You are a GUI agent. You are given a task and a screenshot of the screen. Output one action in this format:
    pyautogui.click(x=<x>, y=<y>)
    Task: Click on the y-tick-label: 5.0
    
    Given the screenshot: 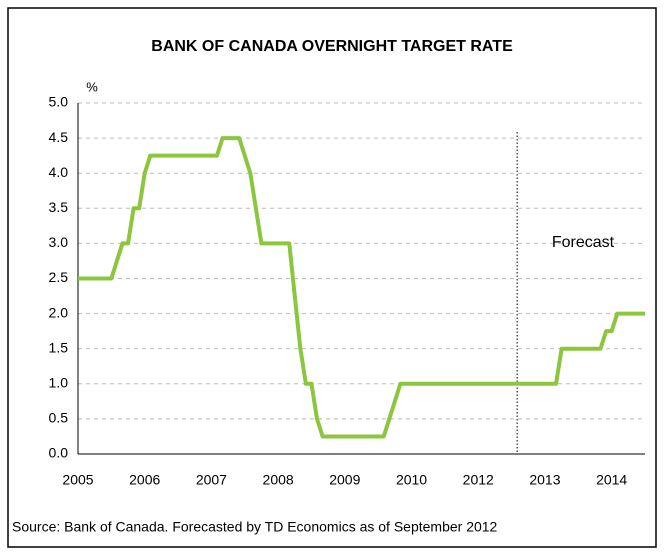 What is the action you would take?
    pyautogui.click(x=59, y=102)
    